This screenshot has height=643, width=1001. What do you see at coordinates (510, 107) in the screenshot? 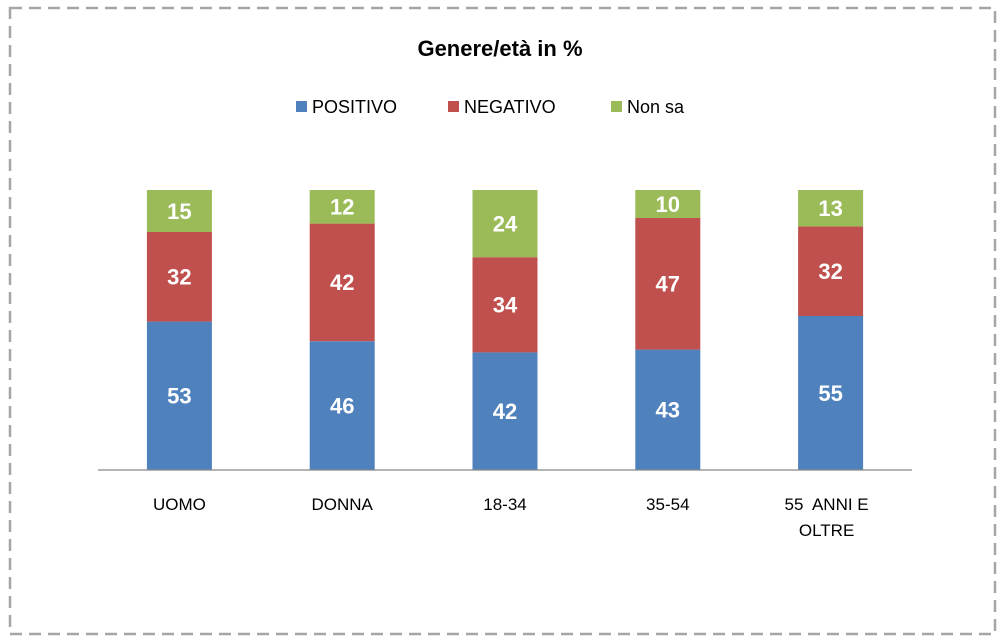
I see `legend-label: NEGATIVO` at bounding box center [510, 107].